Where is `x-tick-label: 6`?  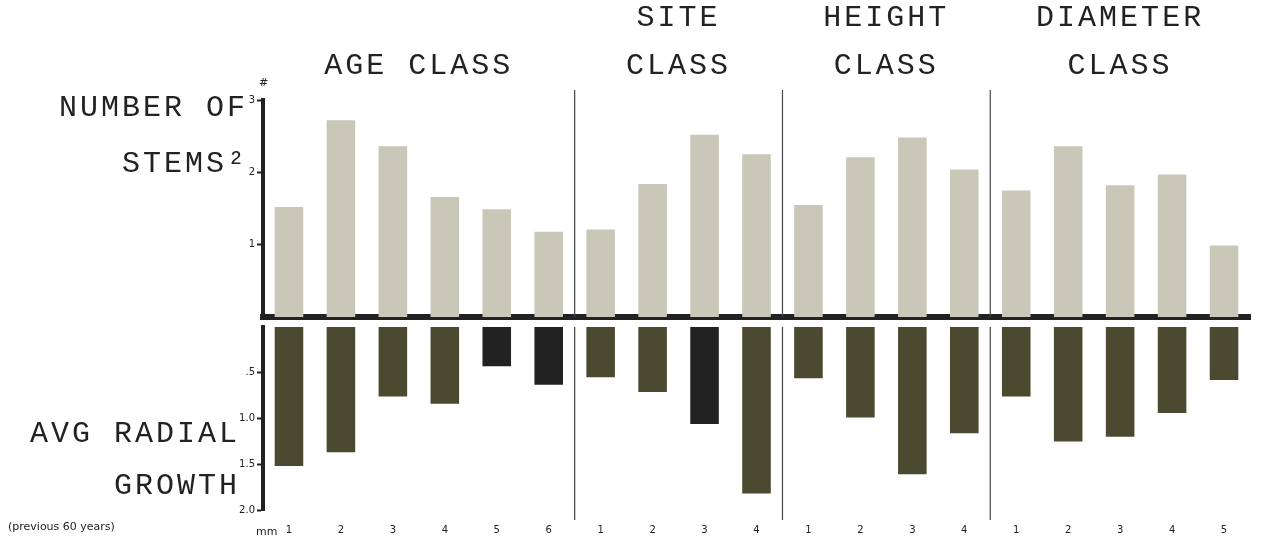
x-tick-label: 6 is located at coordinates (548, 529).